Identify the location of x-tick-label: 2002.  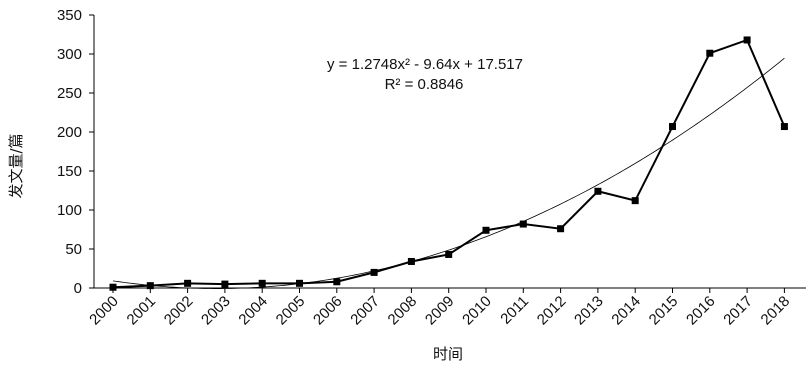
(179, 311).